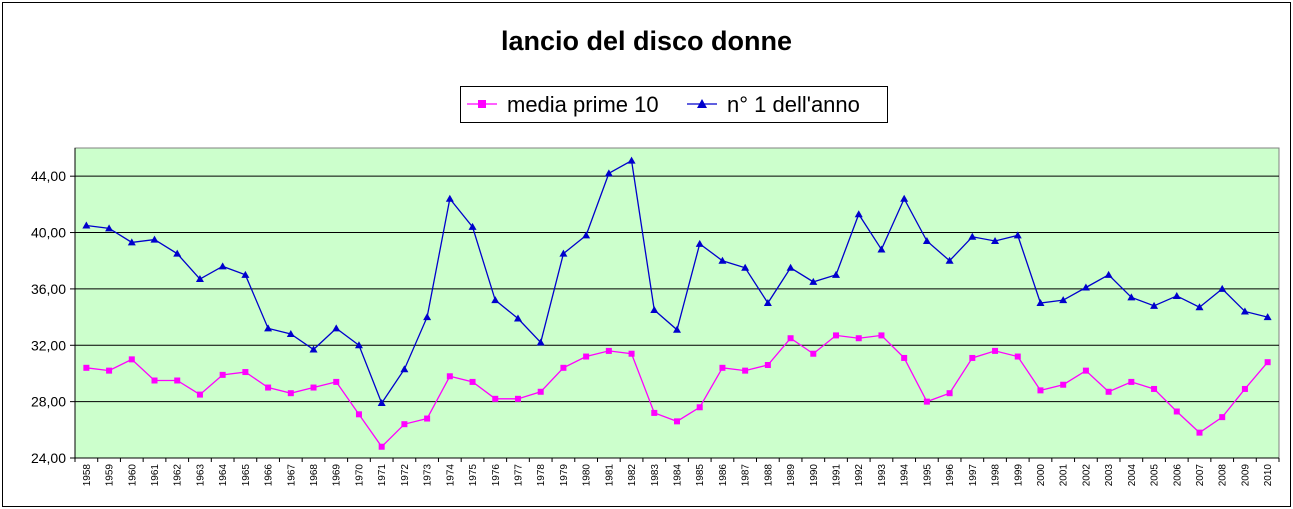 The image size is (1293, 509). What do you see at coordinates (154, 239) in the screenshot?
I see `data-point-s2-1961` at bounding box center [154, 239].